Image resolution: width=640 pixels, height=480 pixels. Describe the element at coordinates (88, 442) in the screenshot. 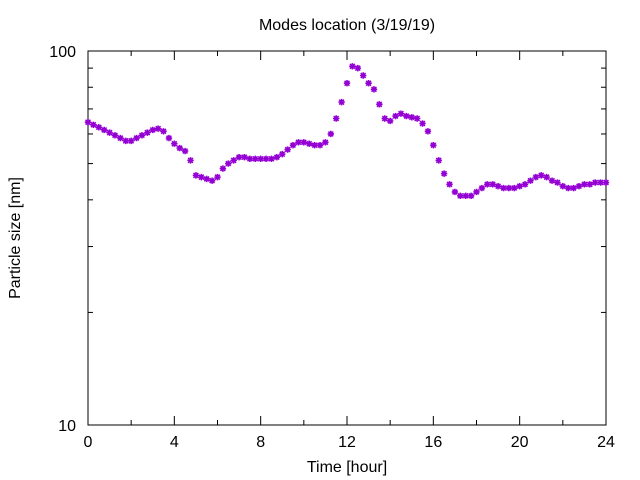

I see `x-tick-label: 0` at that location.